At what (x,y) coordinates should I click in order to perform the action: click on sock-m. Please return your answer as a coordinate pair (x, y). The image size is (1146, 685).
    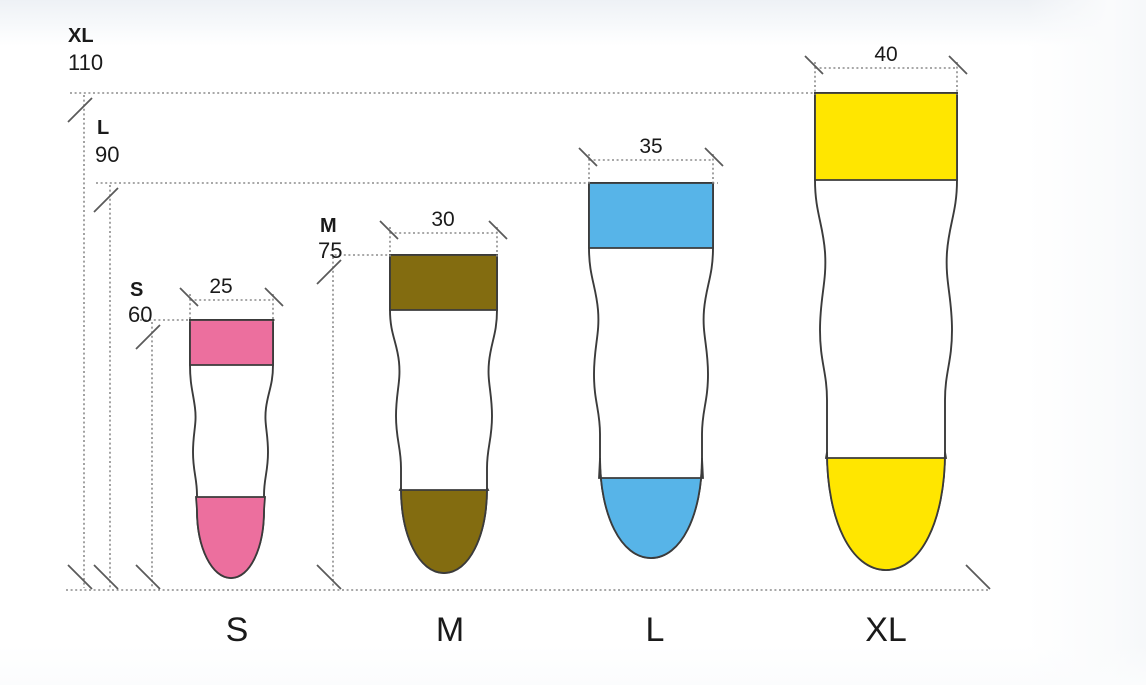
    Looking at the image, I should click on (443, 414).